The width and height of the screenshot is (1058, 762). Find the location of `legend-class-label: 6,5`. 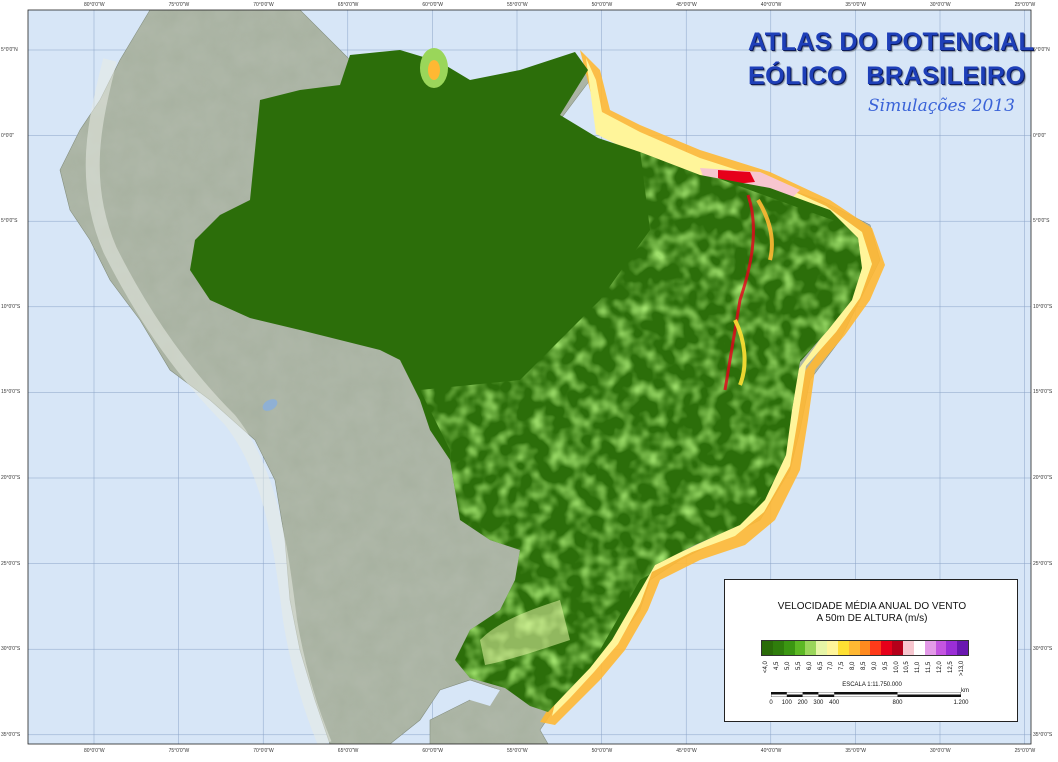

legend-class-label: 6,5 is located at coordinates (820, 665).